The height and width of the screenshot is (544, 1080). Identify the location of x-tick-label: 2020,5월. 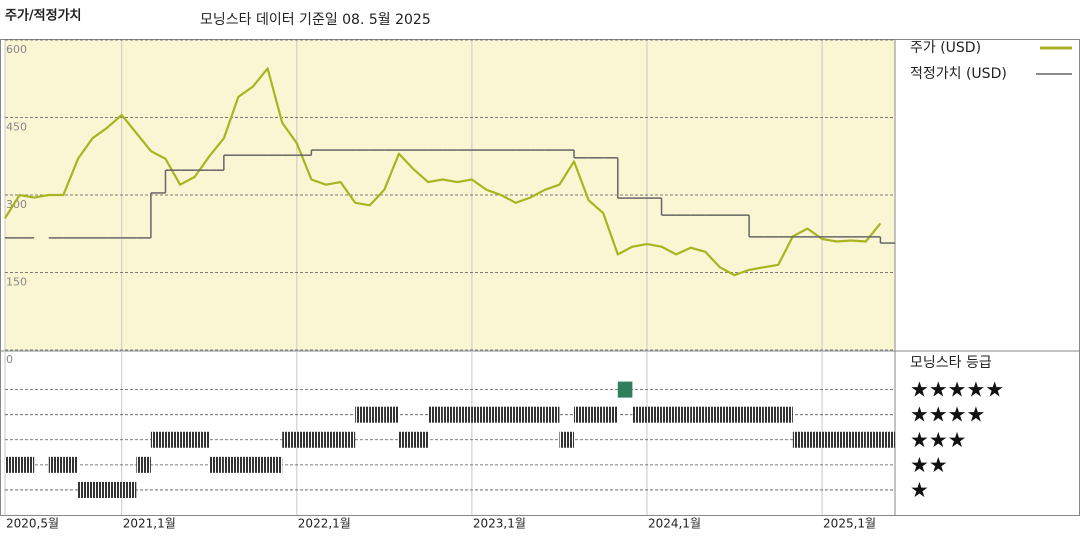
(32, 524).